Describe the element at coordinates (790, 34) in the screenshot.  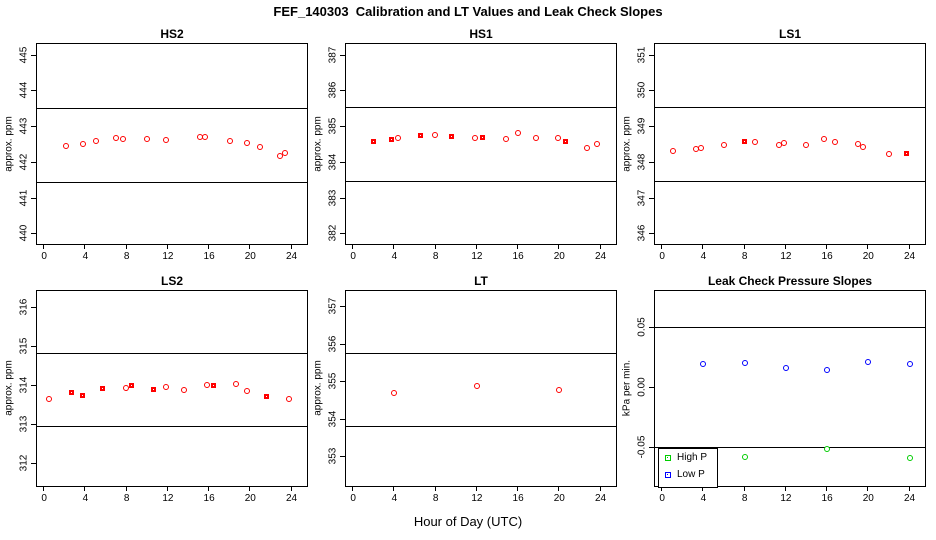
I see `subplot-title-ls1: LS1` at that location.